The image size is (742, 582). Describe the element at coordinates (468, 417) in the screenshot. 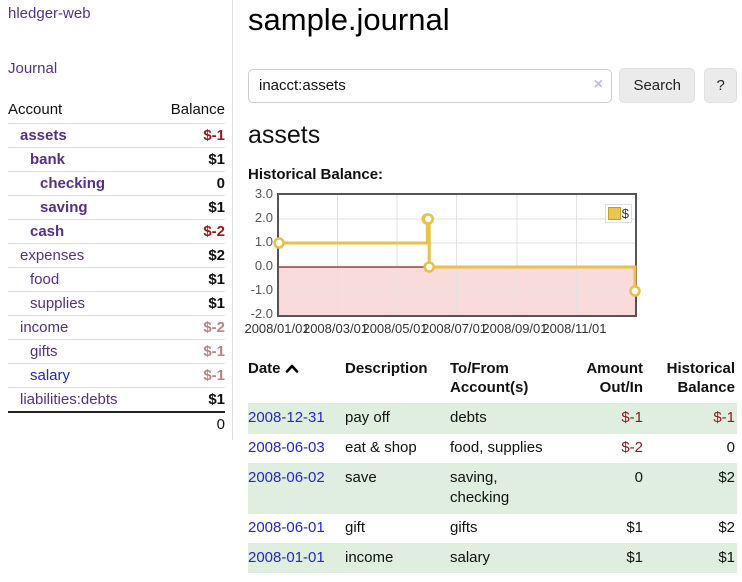

I see `accounts-cell: debts` at that location.